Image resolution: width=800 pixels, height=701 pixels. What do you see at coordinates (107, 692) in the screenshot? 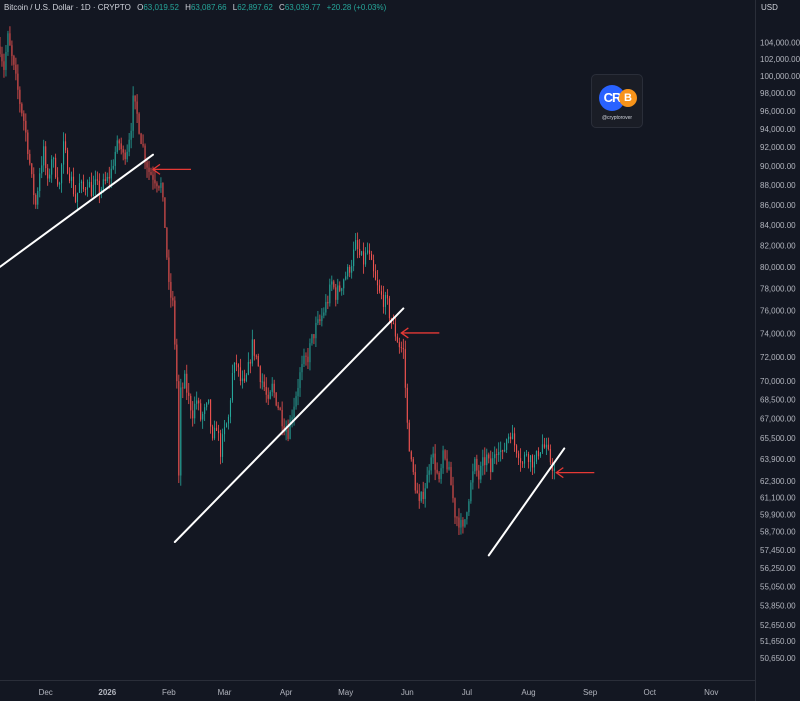
I see `x-tick-label: 2026` at bounding box center [107, 692].